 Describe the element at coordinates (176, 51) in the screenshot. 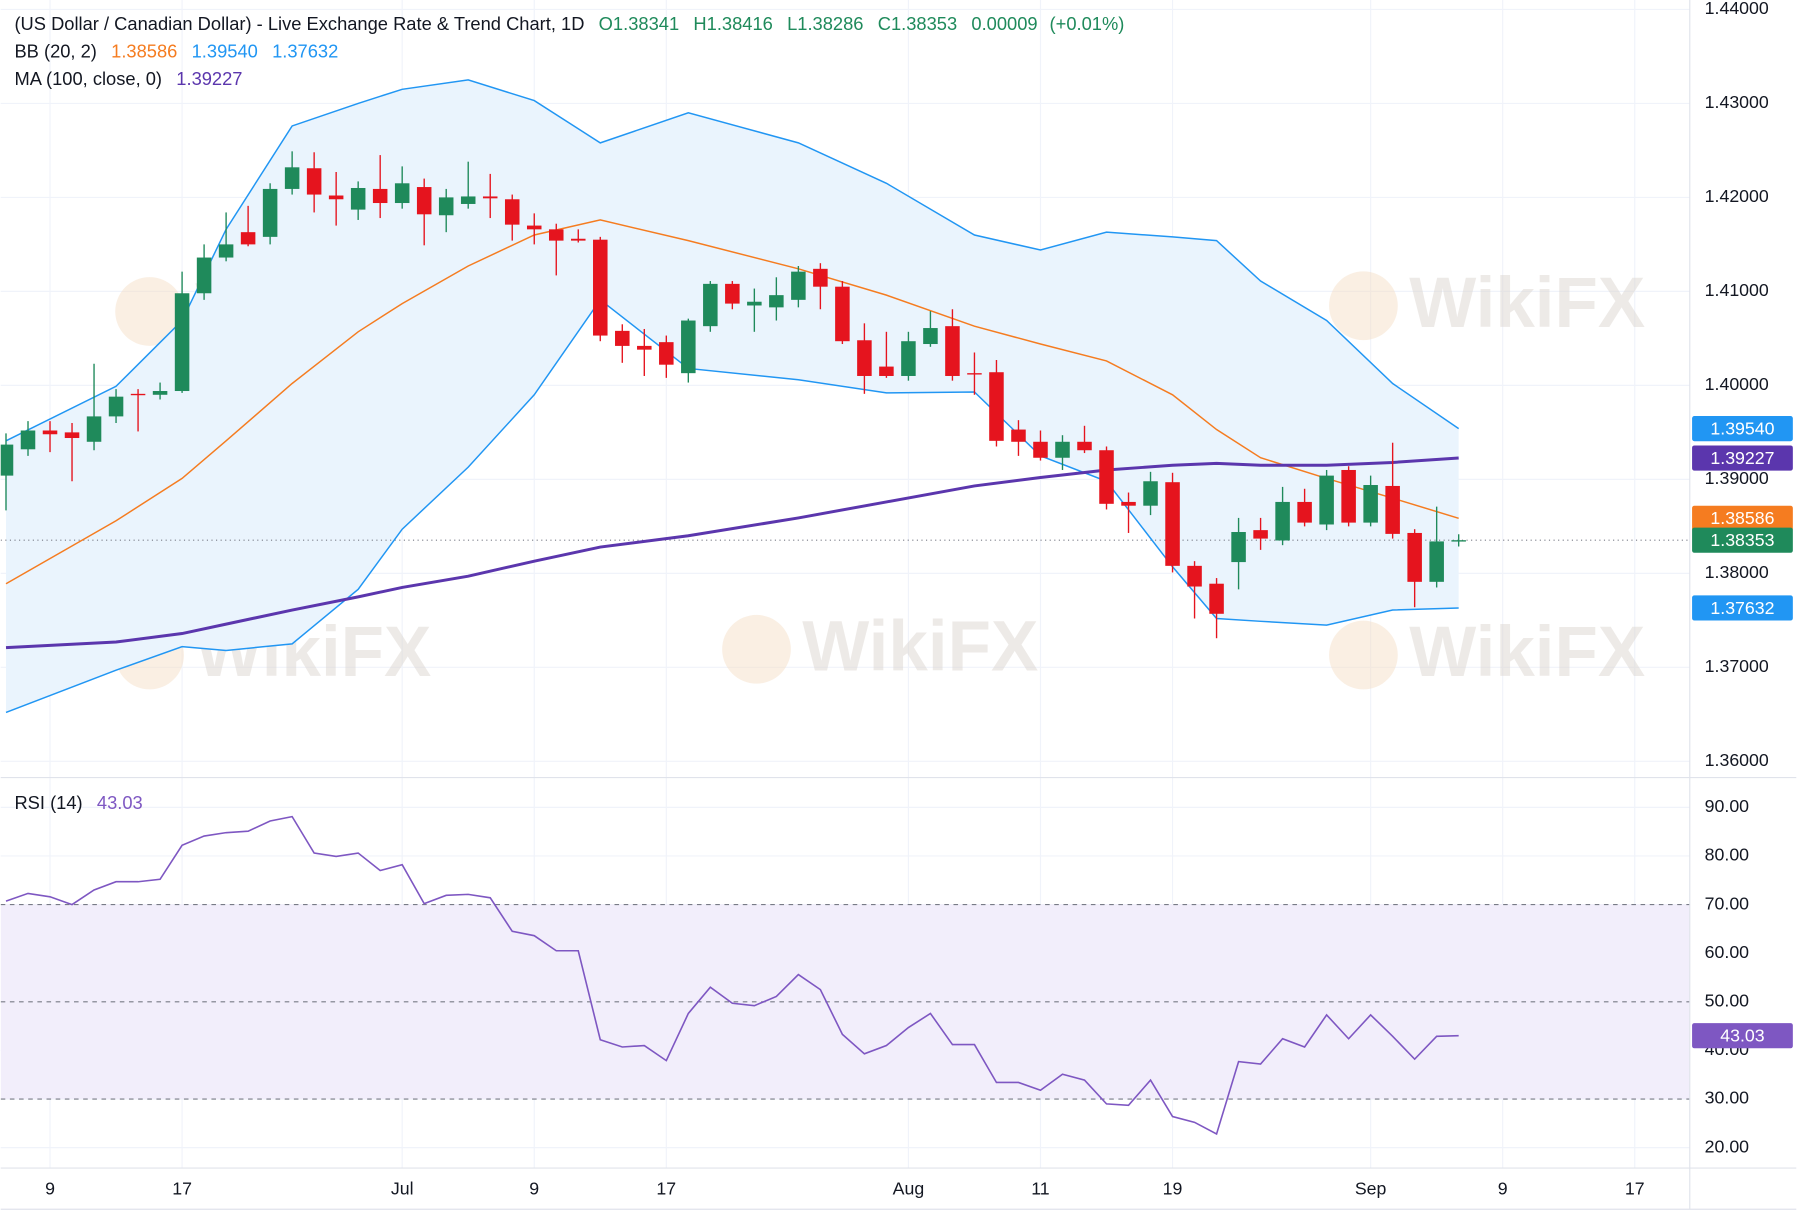

I see `bb-legend: BB (20, 2) 1.38586 1.39540 1.37632` at that location.